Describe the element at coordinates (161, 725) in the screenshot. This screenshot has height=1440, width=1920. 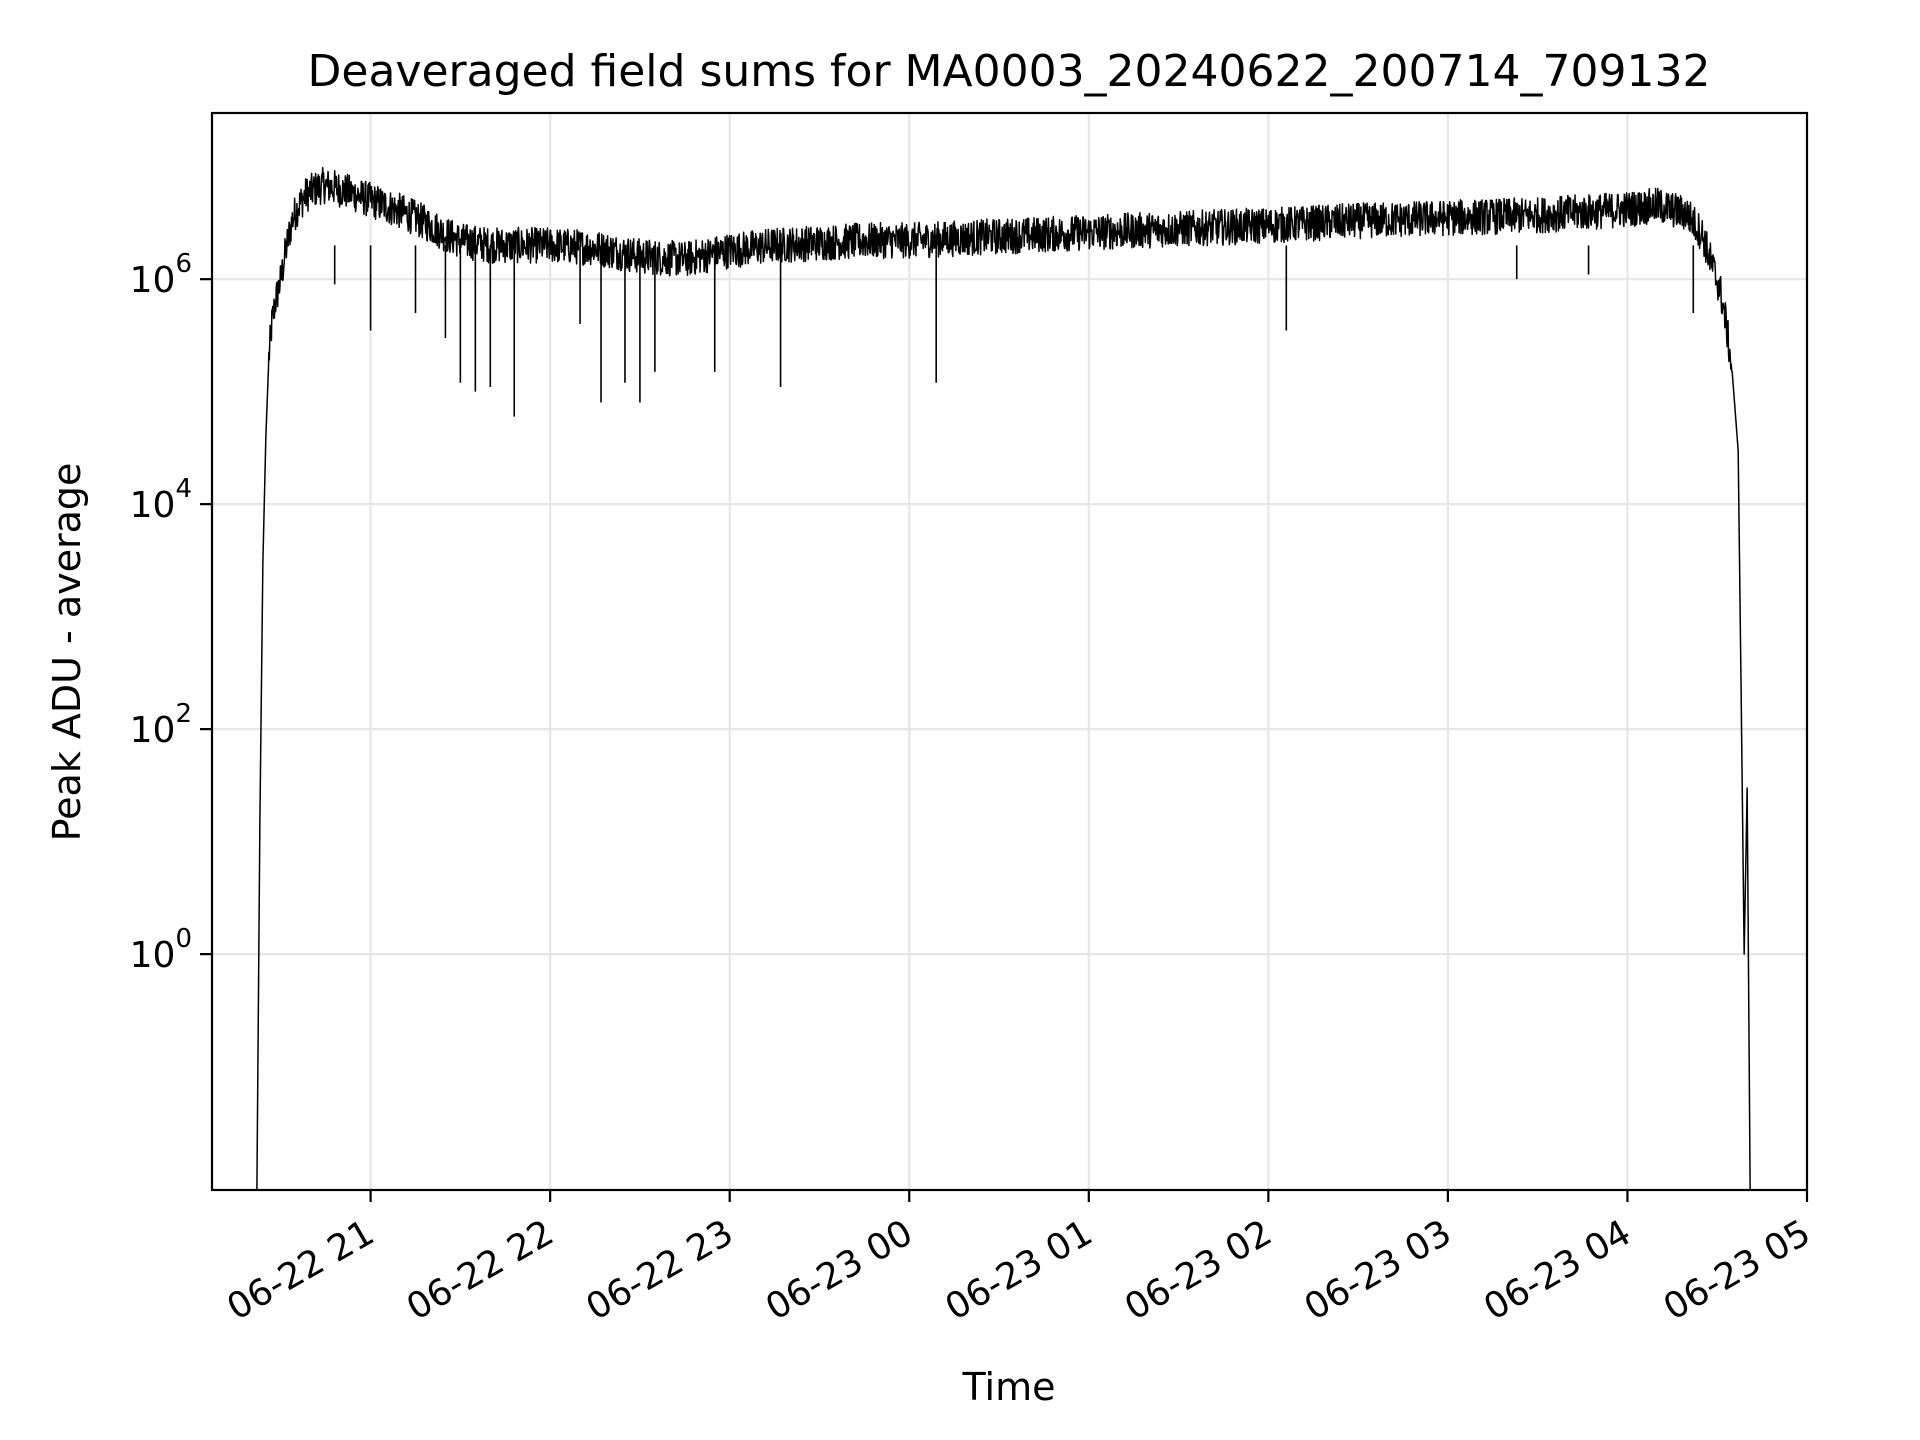
I see `y-tick-label: 10²` at that location.